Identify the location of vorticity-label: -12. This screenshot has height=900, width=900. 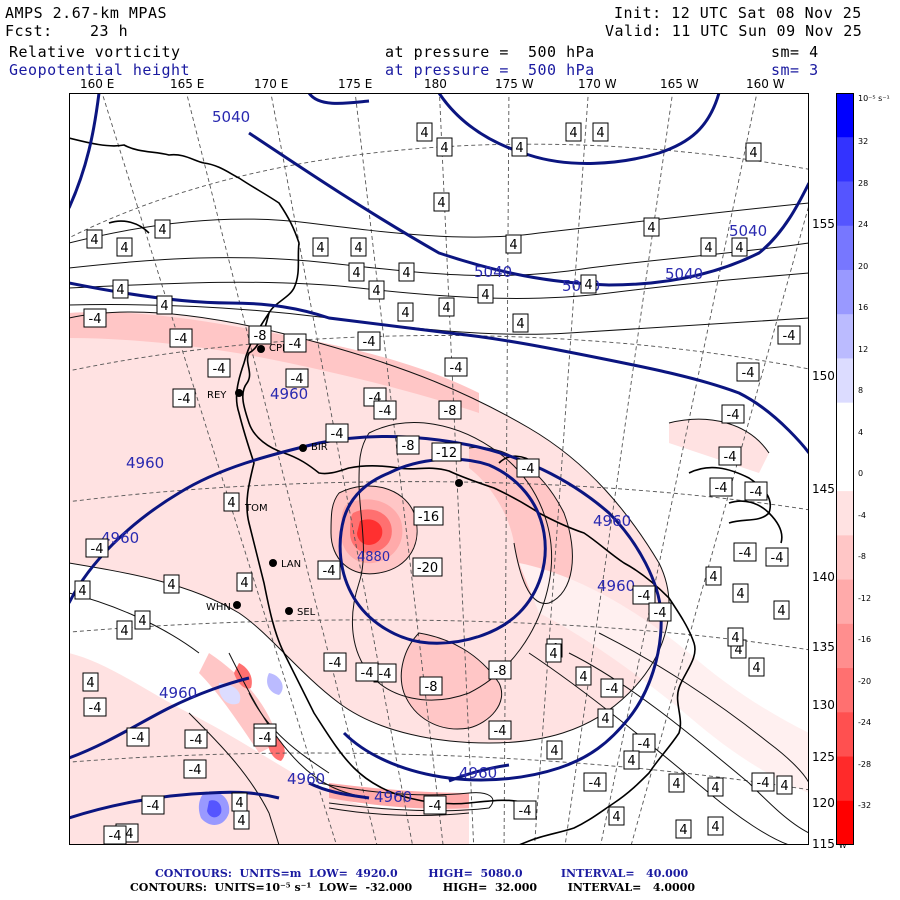
(446, 452).